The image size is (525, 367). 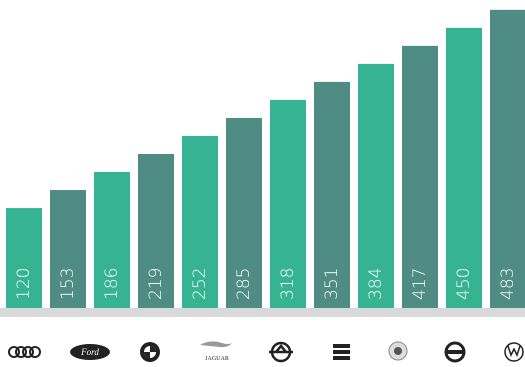 I want to click on seat-logo, so click(x=341, y=352).